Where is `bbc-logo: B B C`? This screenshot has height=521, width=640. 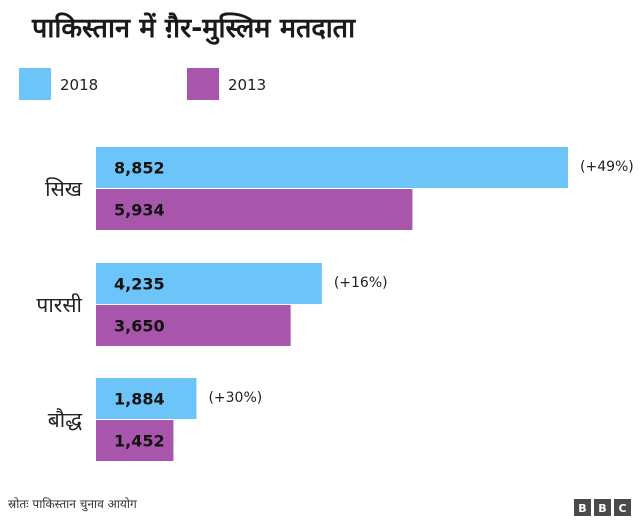
bbc-logo: B B C is located at coordinates (602, 507).